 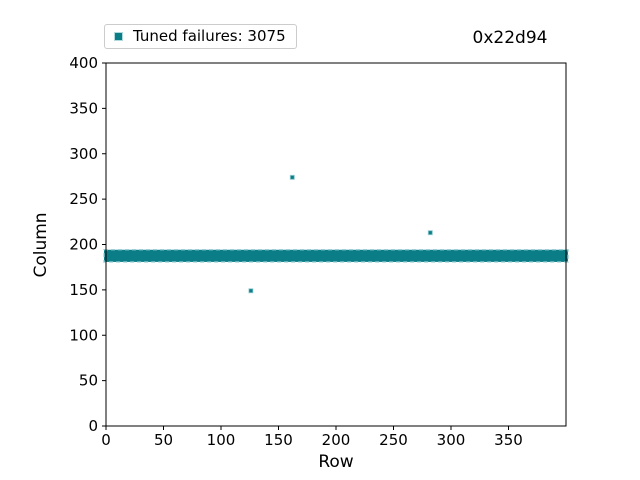 What do you see at coordinates (336, 440) in the screenshot?
I see `x-tick-label: 200` at bounding box center [336, 440].